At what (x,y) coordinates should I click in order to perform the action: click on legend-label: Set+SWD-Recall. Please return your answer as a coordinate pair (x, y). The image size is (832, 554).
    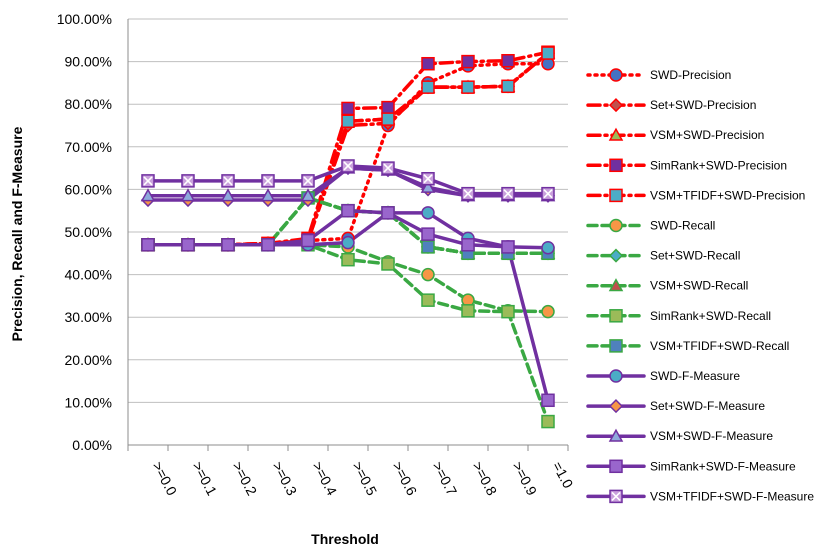
    Looking at the image, I should click on (695, 256).